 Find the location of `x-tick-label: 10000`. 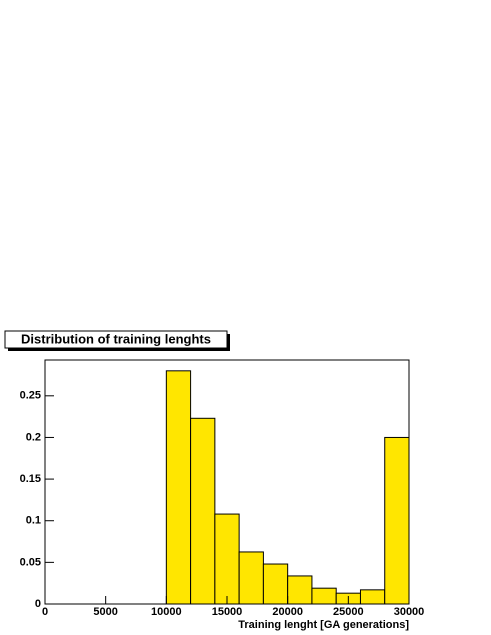

x-tick-label: 10000 is located at coordinates (166, 612).